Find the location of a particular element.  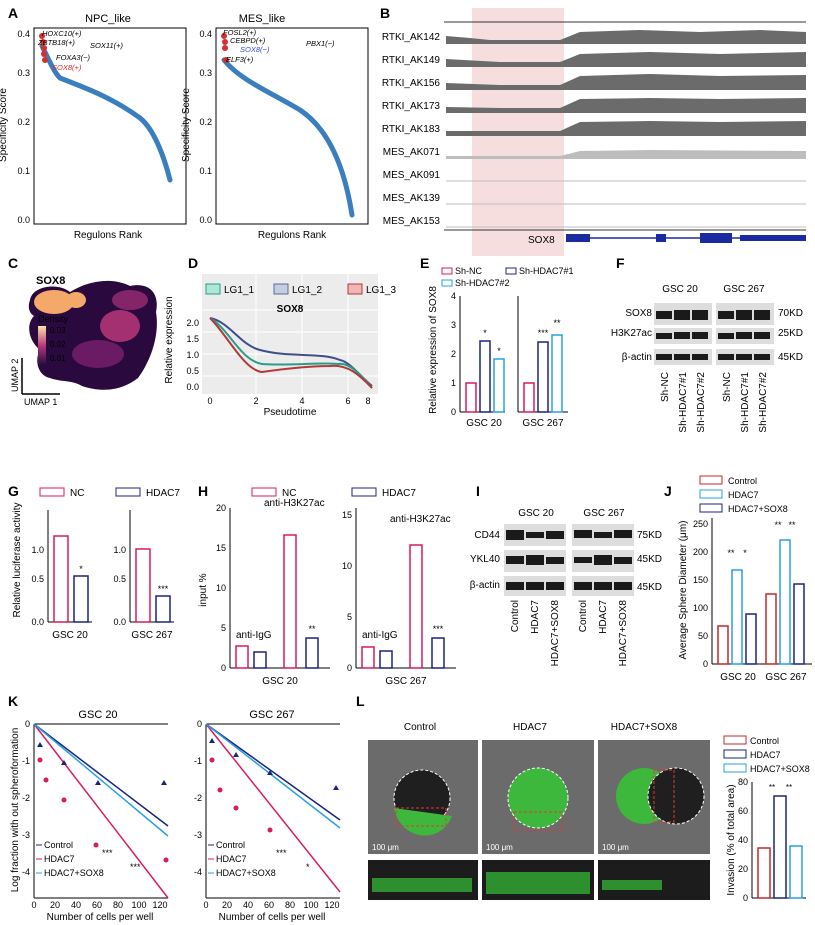

svg-text: 0.2 is located at coordinates (23, 122).